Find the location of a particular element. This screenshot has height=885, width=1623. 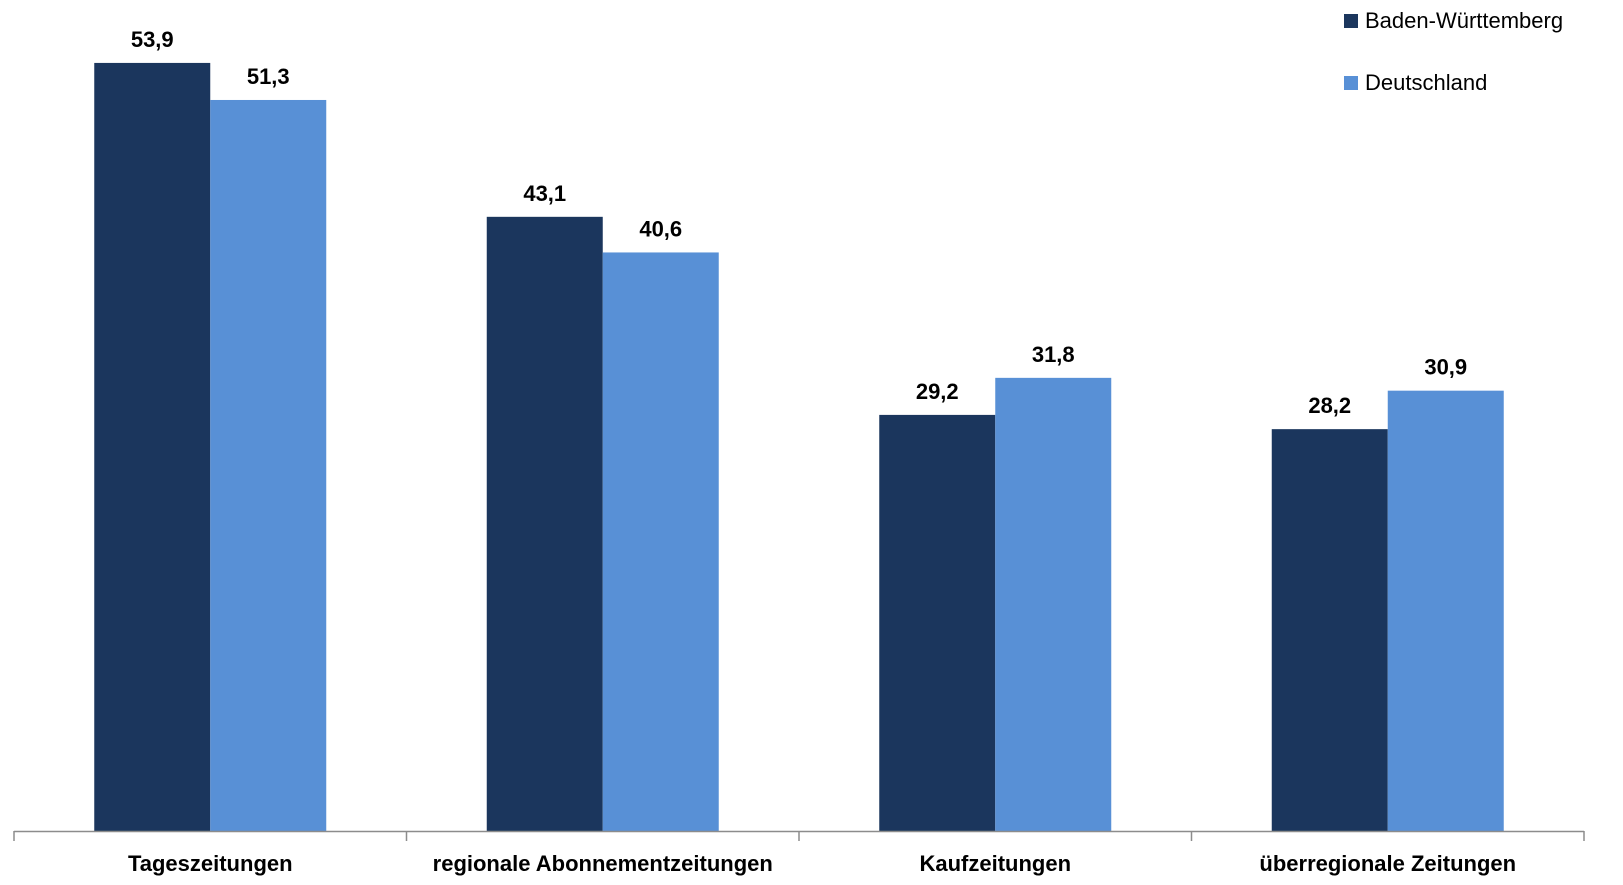

value-label-baden-wuerttemberg-ueberregionale-zeitungen: 28,2 is located at coordinates (1329, 405).